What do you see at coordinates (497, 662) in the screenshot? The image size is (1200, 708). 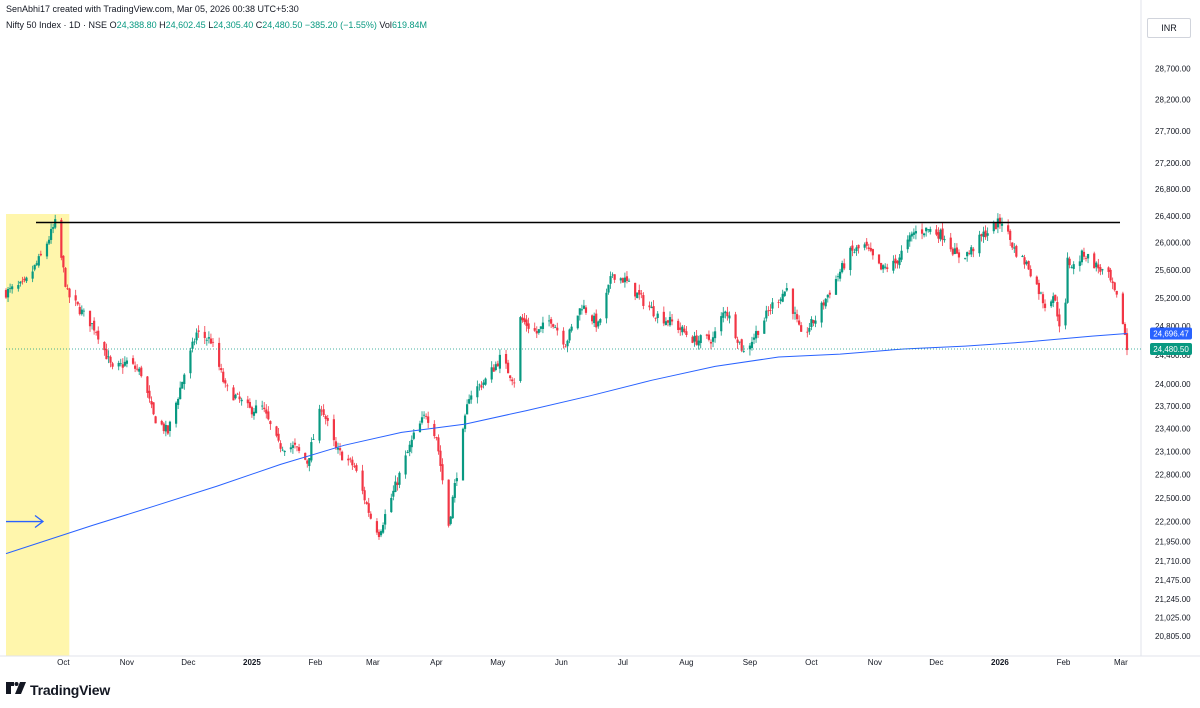 I see `time-tick-label: May` at bounding box center [497, 662].